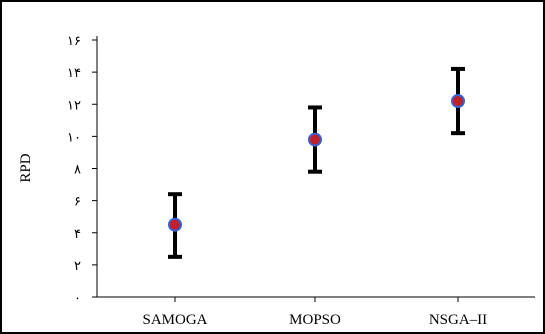 The image size is (545, 334). Describe the element at coordinates (77, 170) in the screenshot. I see `y-tick-label: ۸` at that location.